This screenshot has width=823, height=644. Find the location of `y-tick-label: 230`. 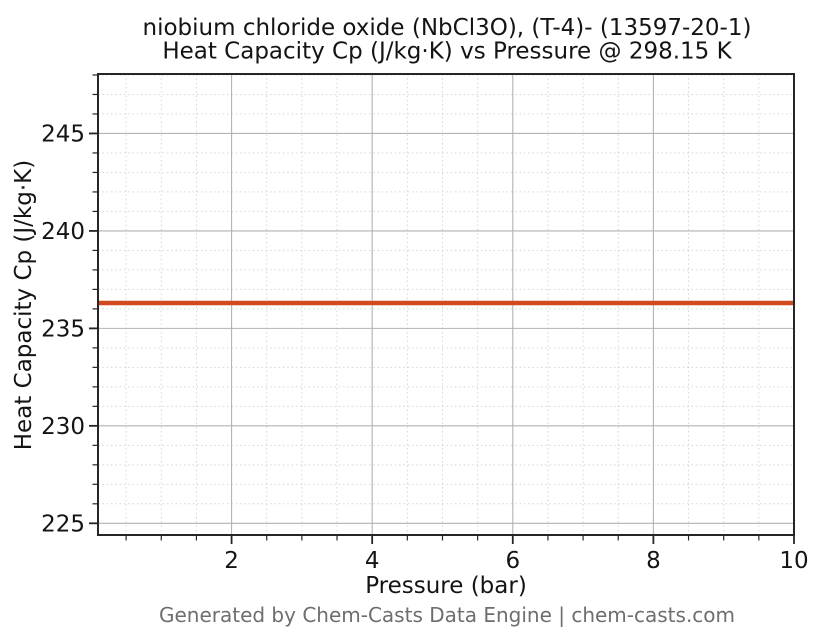

y-tick-label: 230 is located at coordinates (63, 427).